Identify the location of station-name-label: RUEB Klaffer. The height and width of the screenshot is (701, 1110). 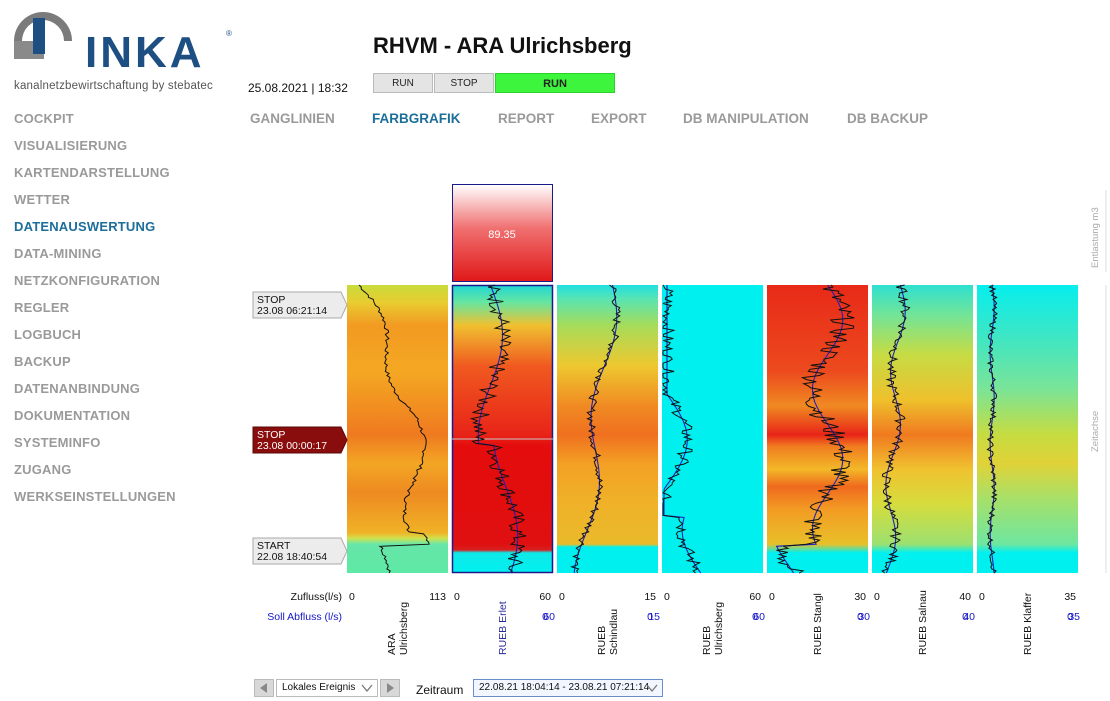
(1028, 623).